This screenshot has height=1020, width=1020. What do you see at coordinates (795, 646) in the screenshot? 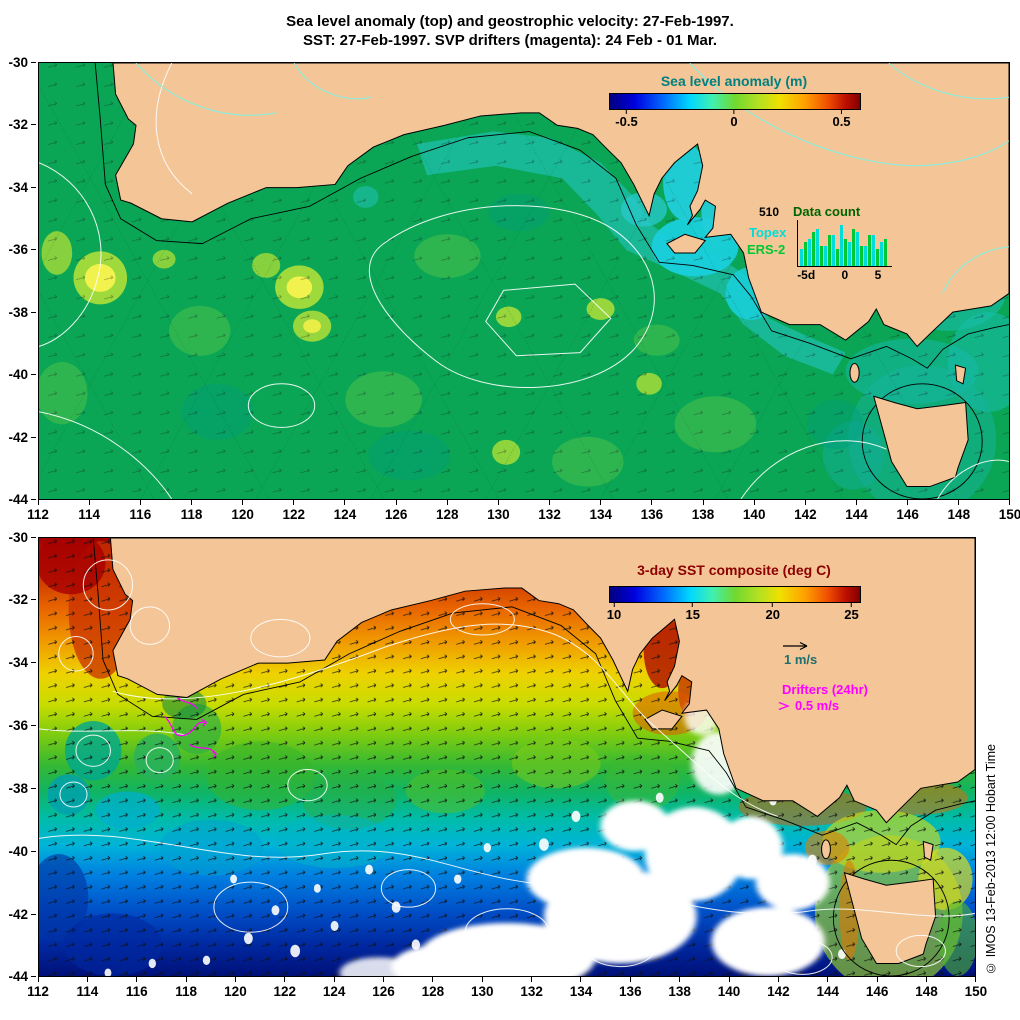
I see `velocity-scale-arrow-icon` at bounding box center [795, 646].